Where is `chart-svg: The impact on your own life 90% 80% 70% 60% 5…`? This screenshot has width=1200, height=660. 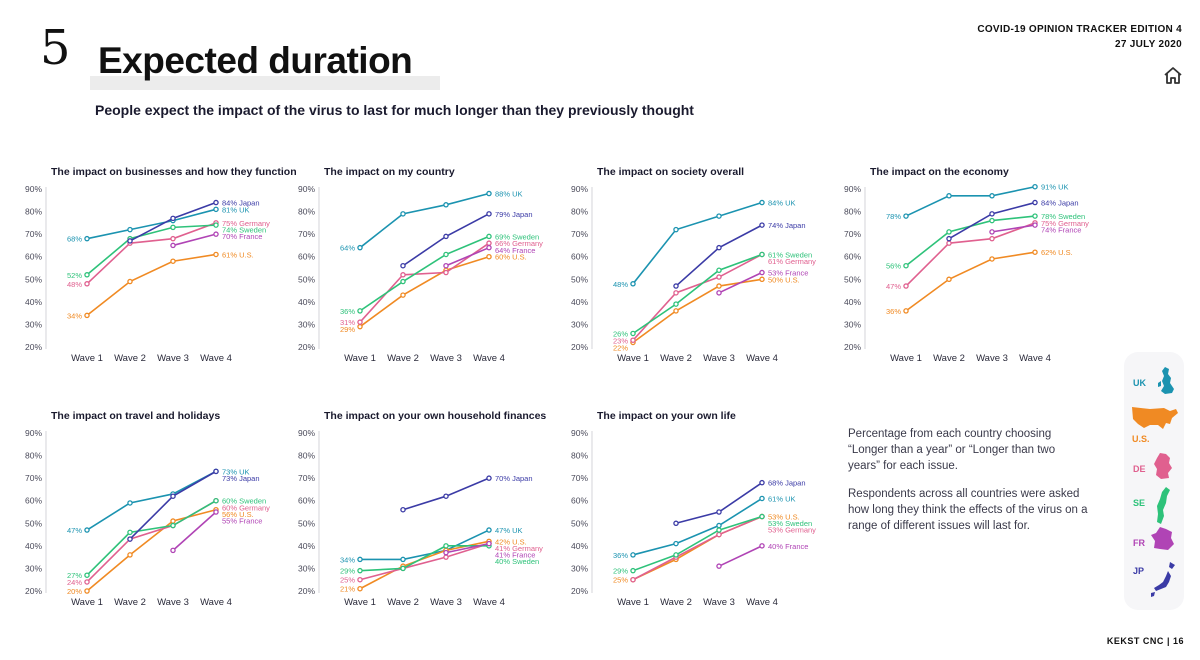 chart-svg: The impact on your own life 90% 80% 70% 60% 5… is located at coordinates (693, 508).